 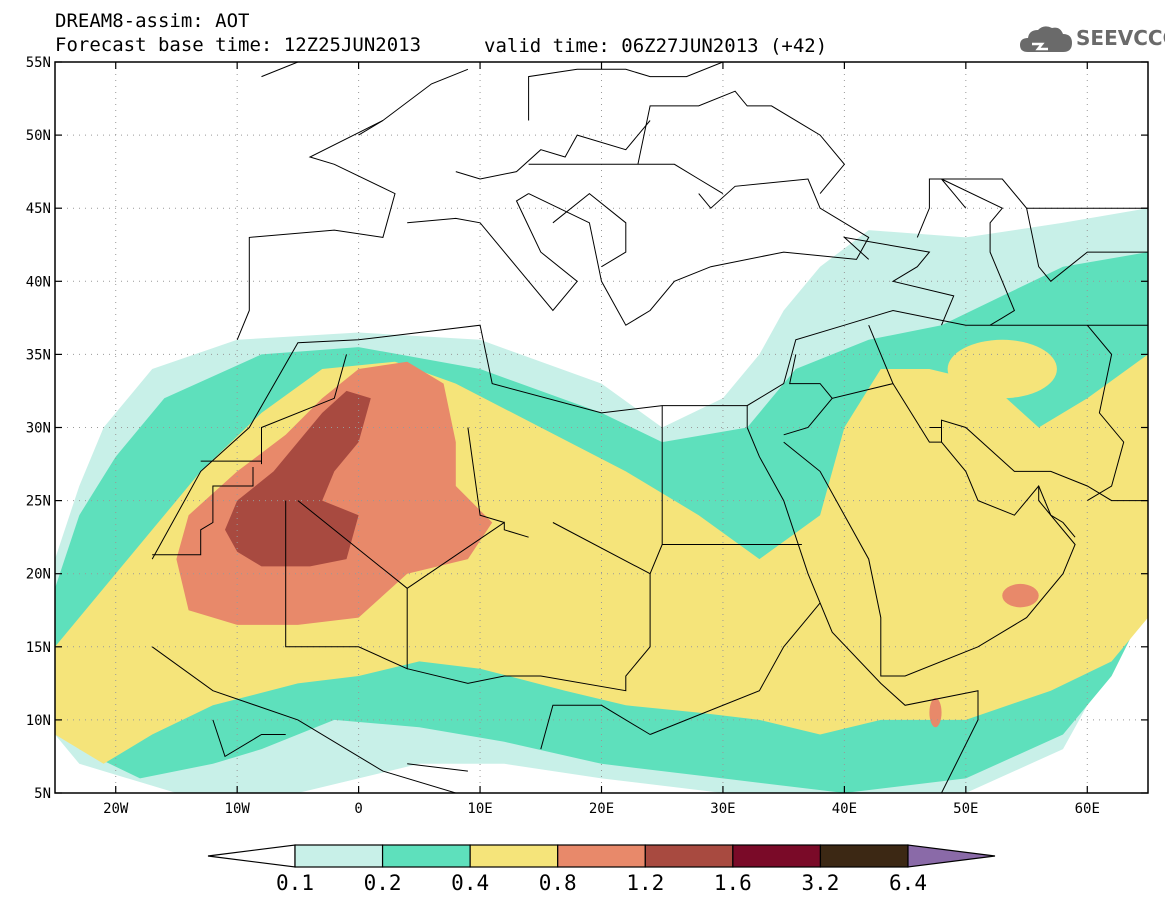 I want to click on logo-text: SEEVCCC, so click(x=1120, y=38).